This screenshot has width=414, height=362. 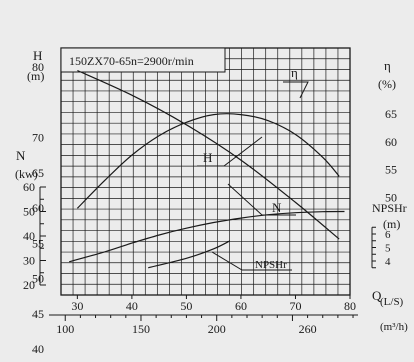 I want to click on x-tick-label-top: 70, so click(x=295, y=306).